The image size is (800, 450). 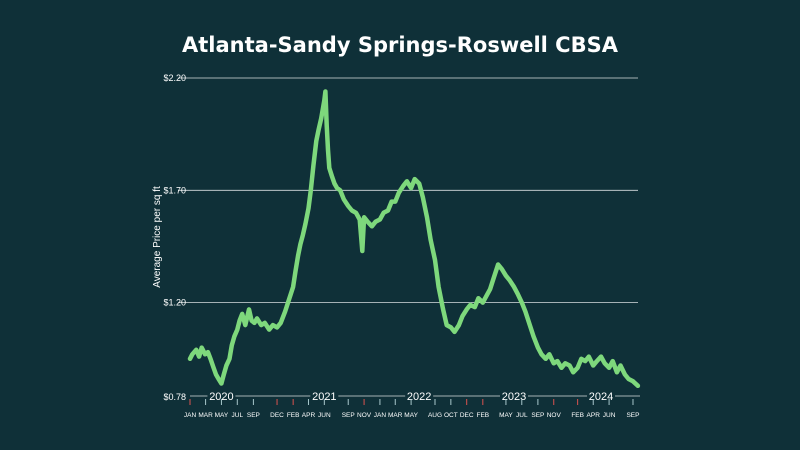 What do you see at coordinates (174, 303) in the screenshot?
I see `y-tick-label: $1.20` at bounding box center [174, 303].